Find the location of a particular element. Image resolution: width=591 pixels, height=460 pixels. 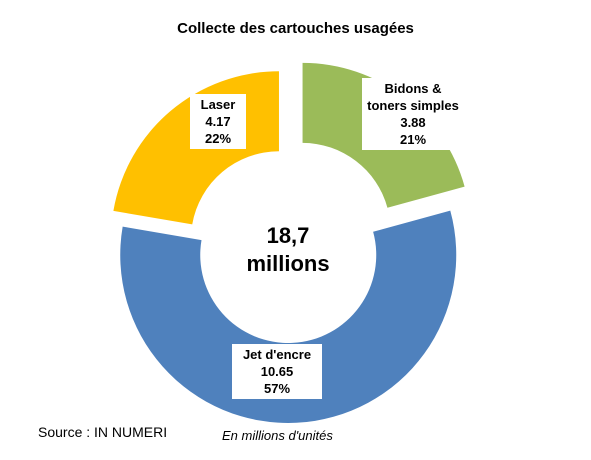

center-unit: millions is located at coordinates (288, 263).